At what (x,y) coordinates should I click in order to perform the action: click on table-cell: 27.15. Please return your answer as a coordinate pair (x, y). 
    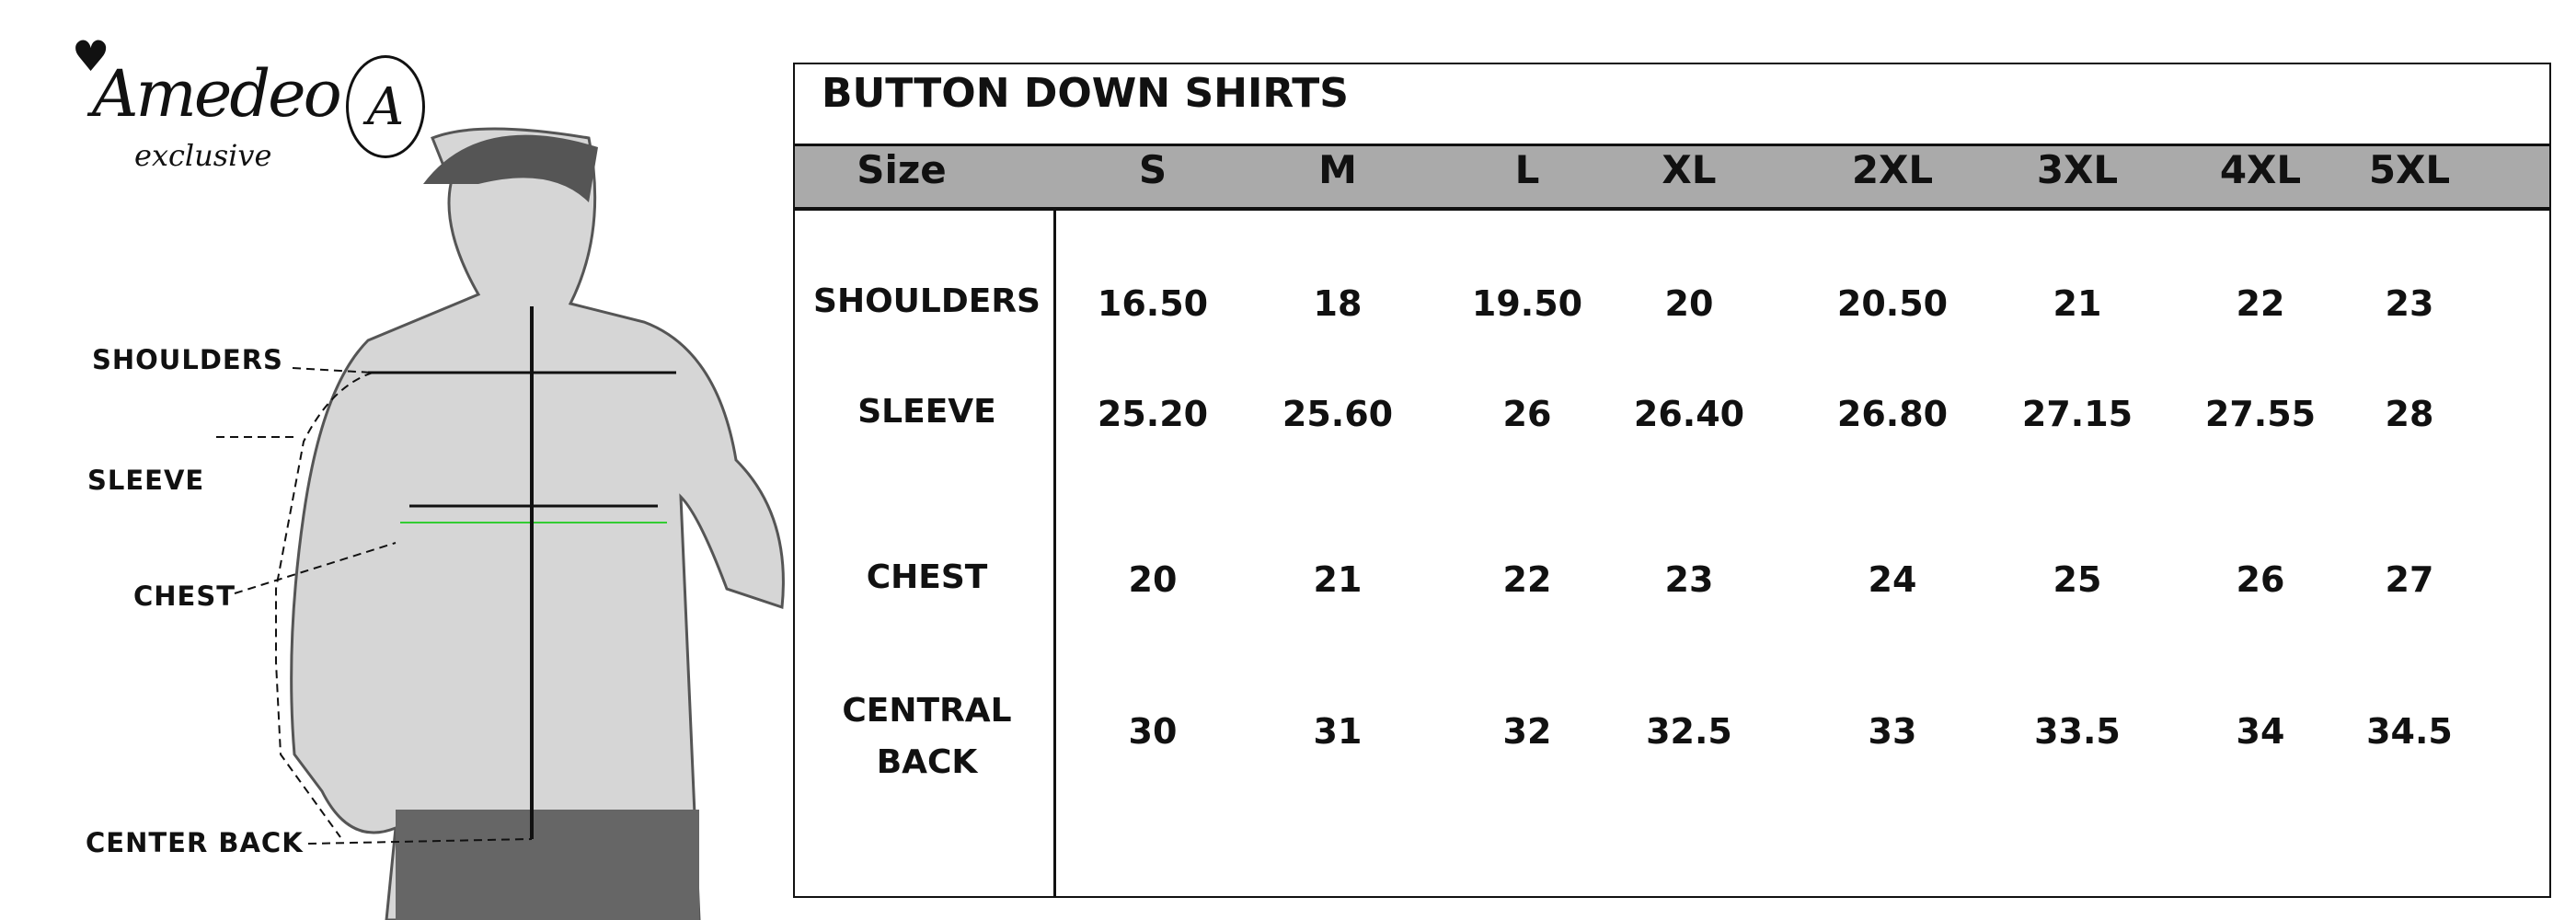
    Looking at the image, I should click on (2077, 414).